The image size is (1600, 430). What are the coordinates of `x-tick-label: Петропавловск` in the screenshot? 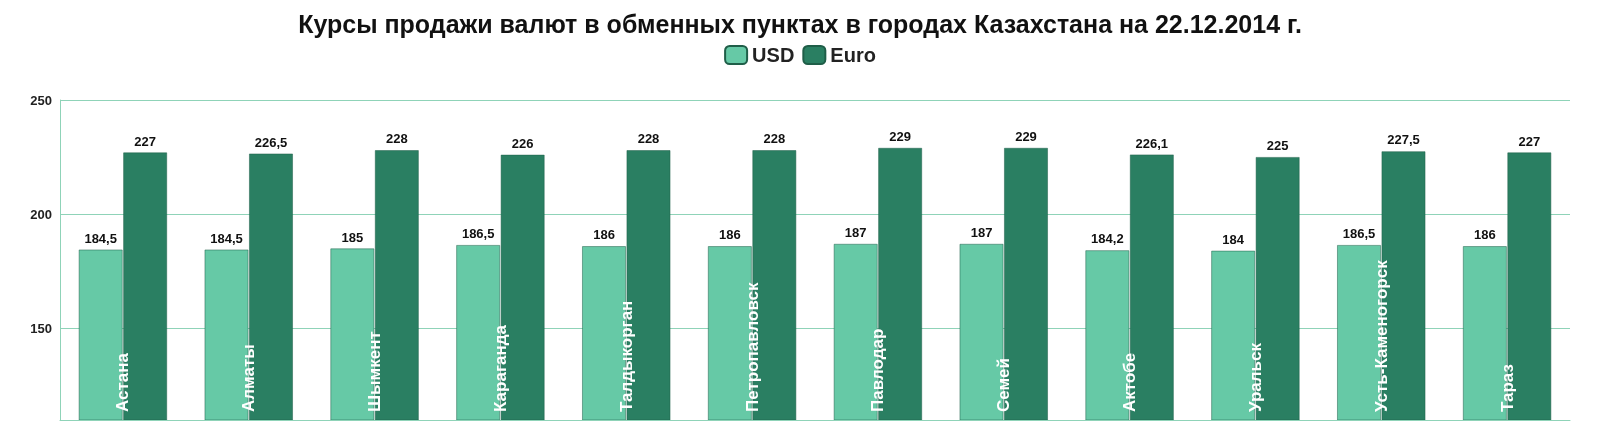 It's located at (752, 347).